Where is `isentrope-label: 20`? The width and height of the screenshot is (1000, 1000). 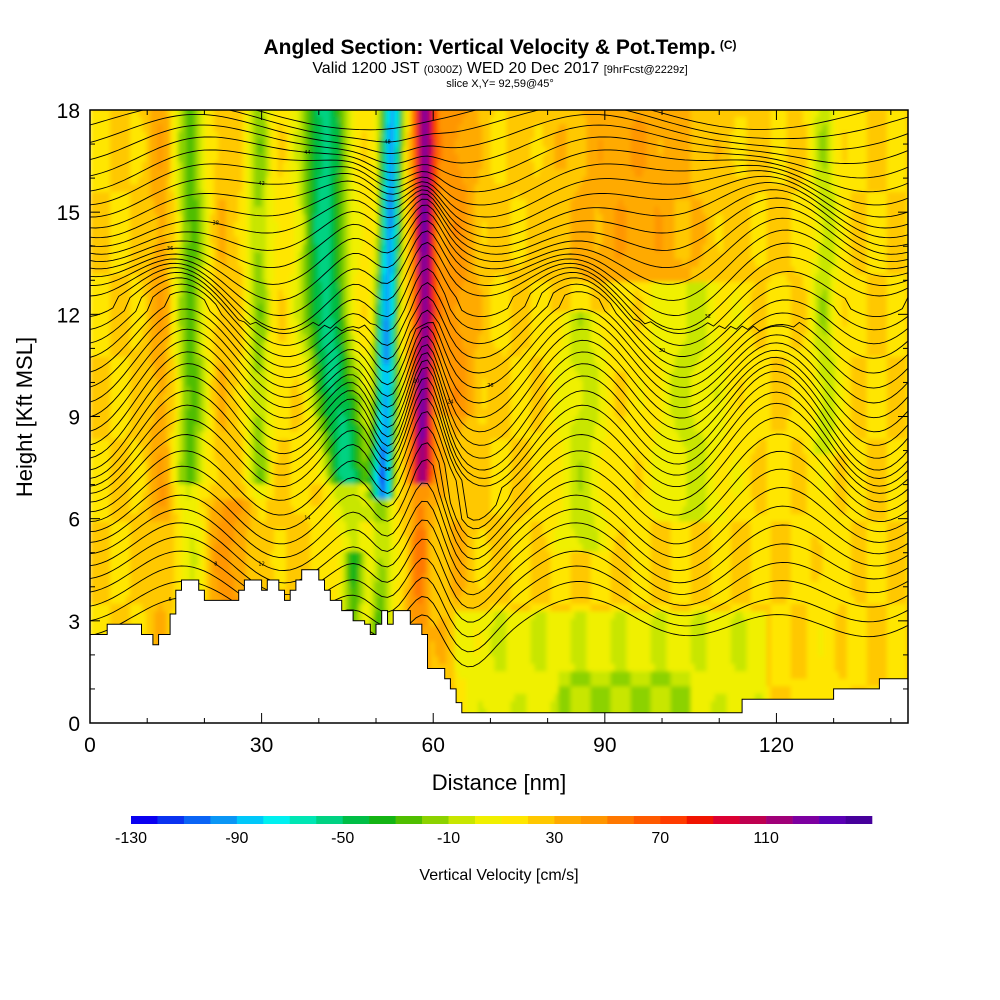 isentrope-label: 20 is located at coordinates (416, 381).